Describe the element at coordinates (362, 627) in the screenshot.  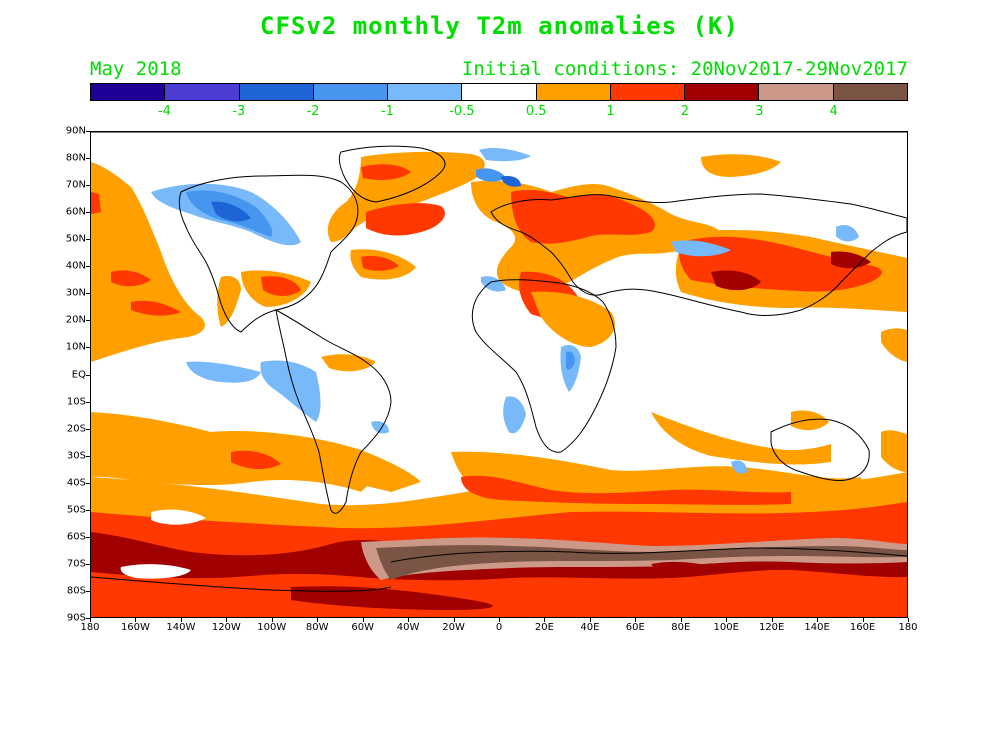
I see `longitude-label: 60W` at that location.